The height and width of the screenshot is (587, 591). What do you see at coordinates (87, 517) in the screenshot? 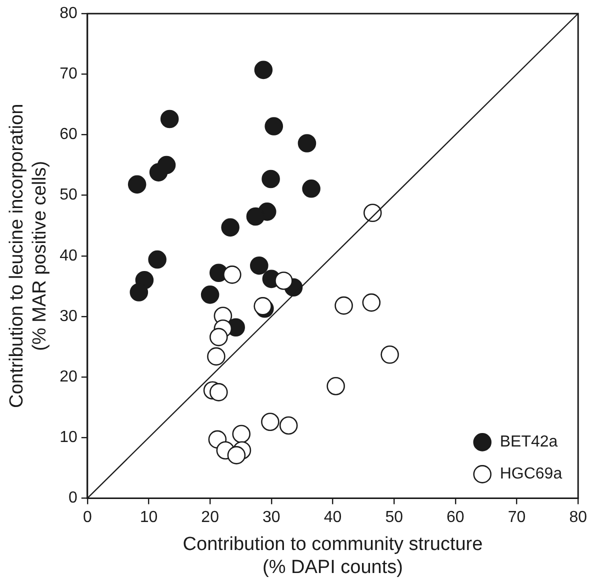
I see `x-tick-label: 0` at bounding box center [87, 517].